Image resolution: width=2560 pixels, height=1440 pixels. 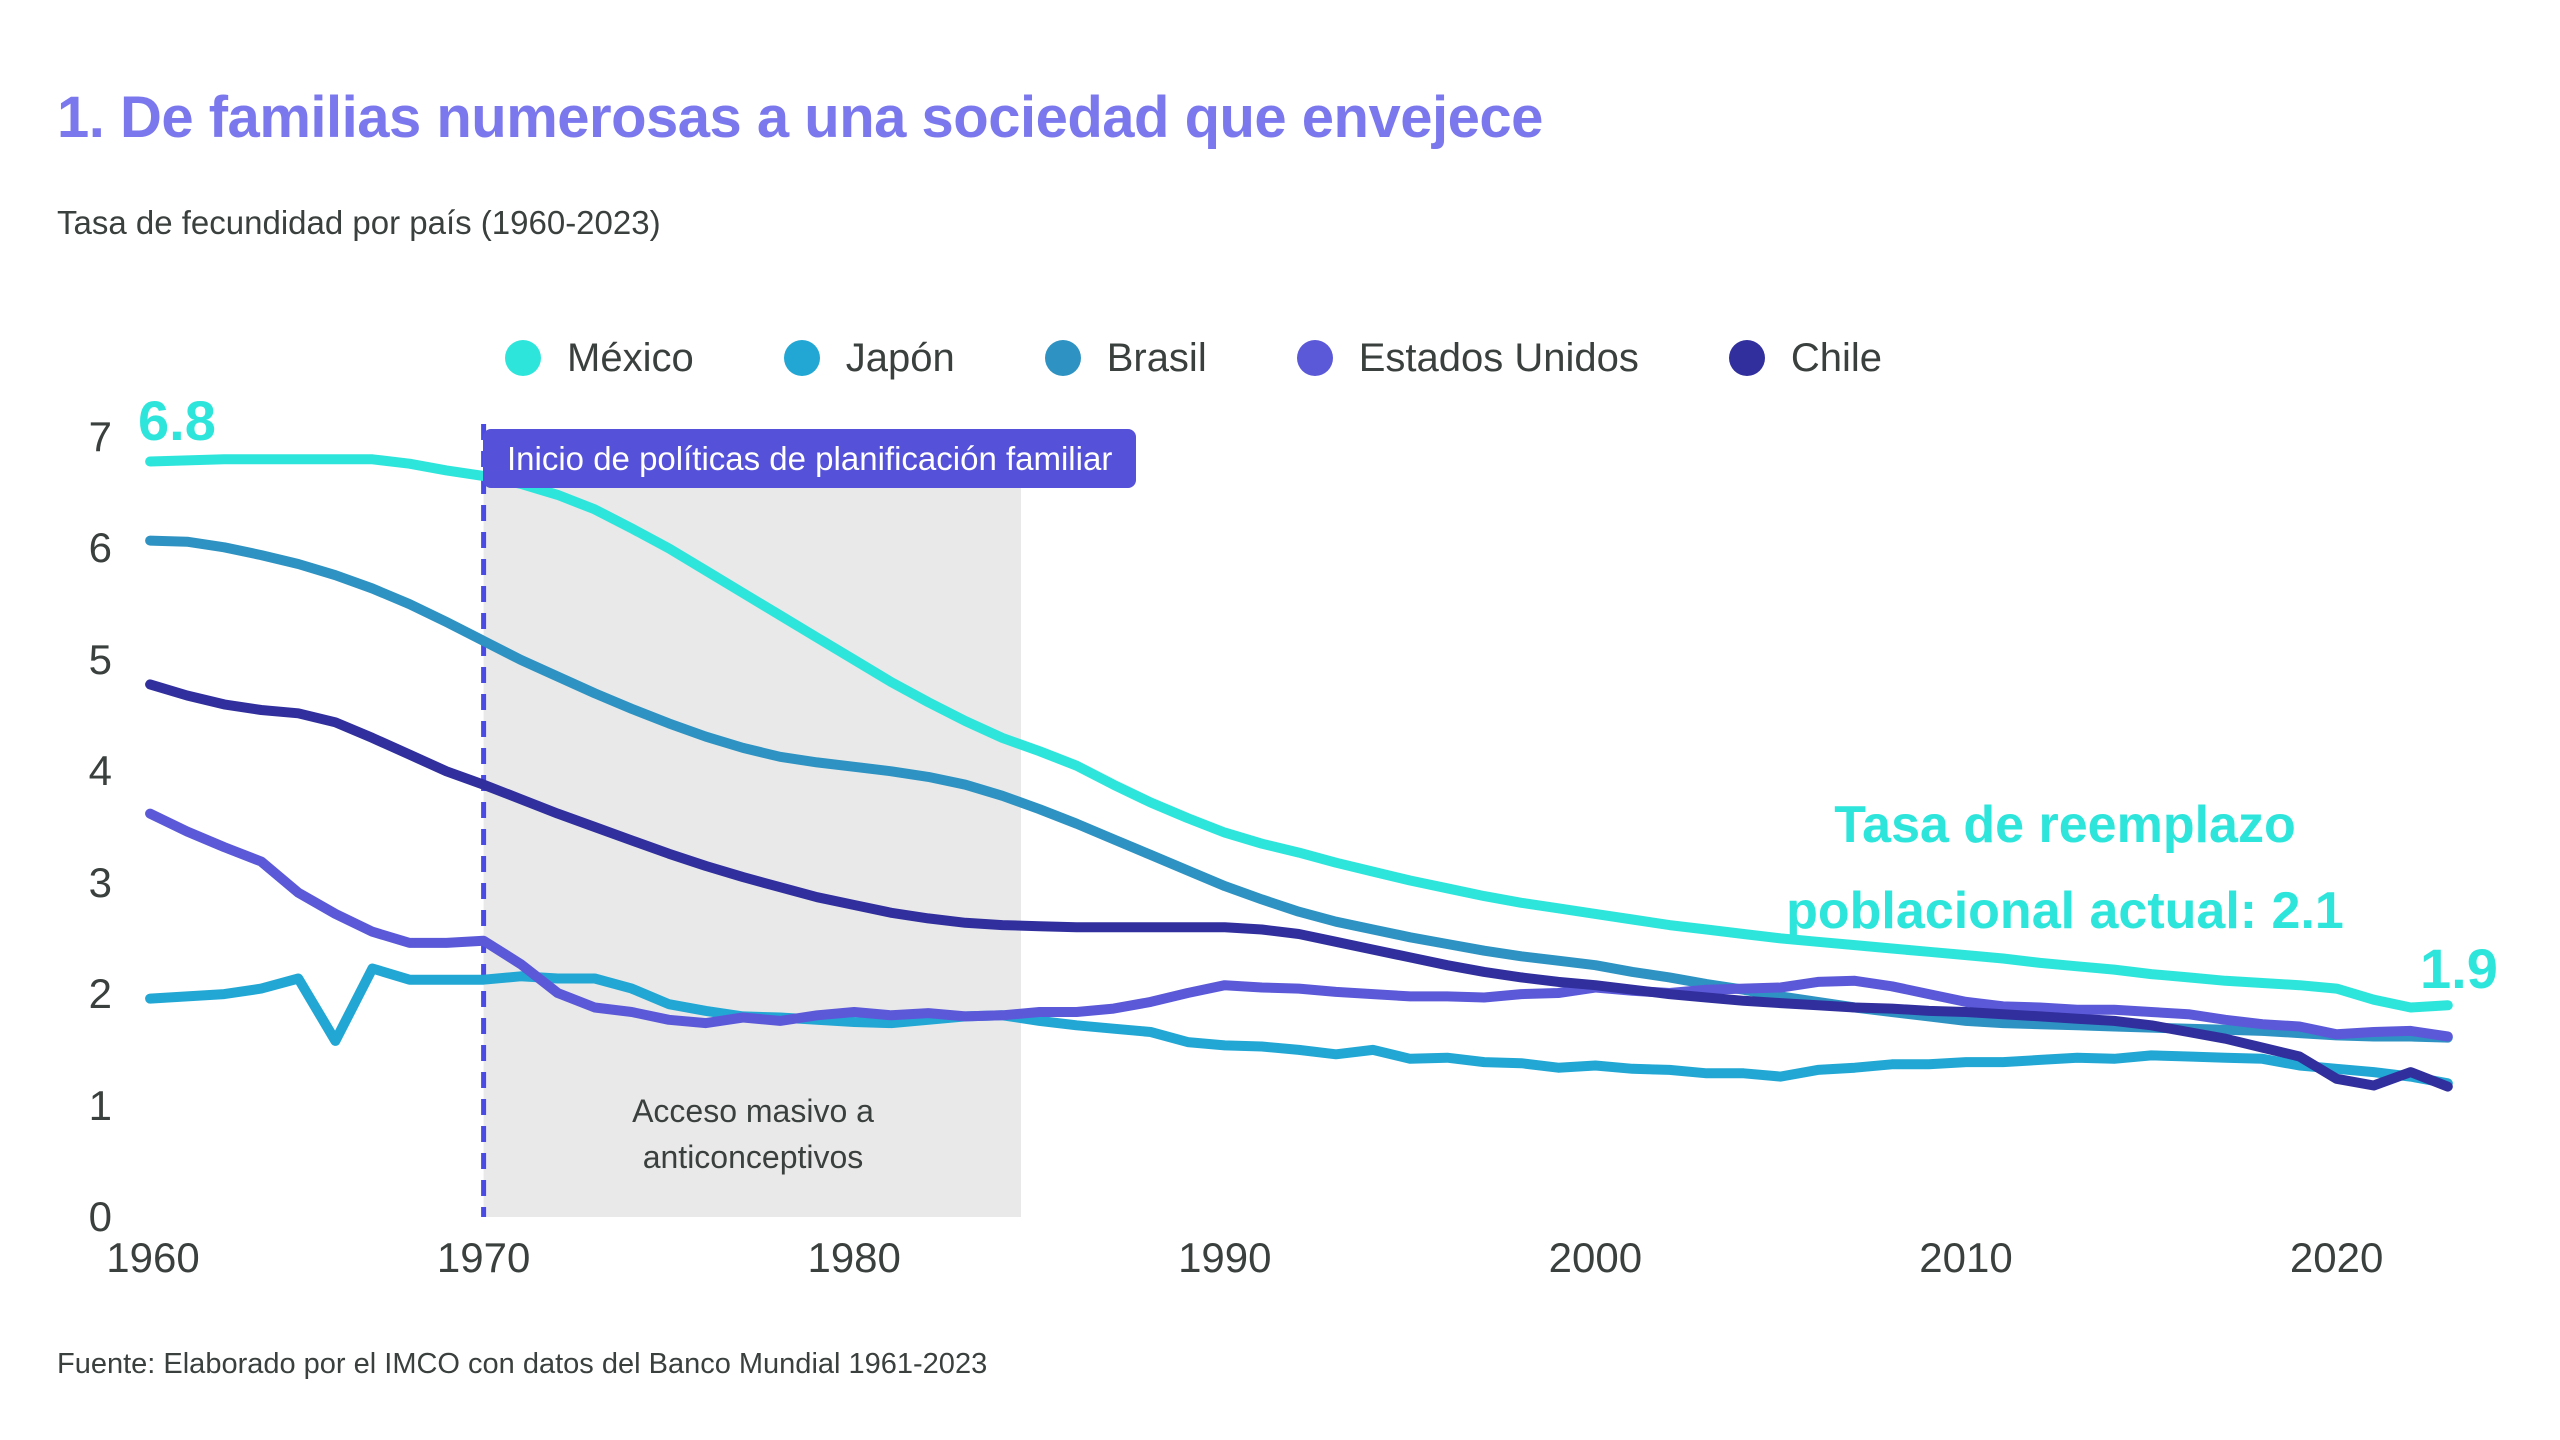 I want to click on legend-item-brasil: Brasil, so click(x=1125, y=358).